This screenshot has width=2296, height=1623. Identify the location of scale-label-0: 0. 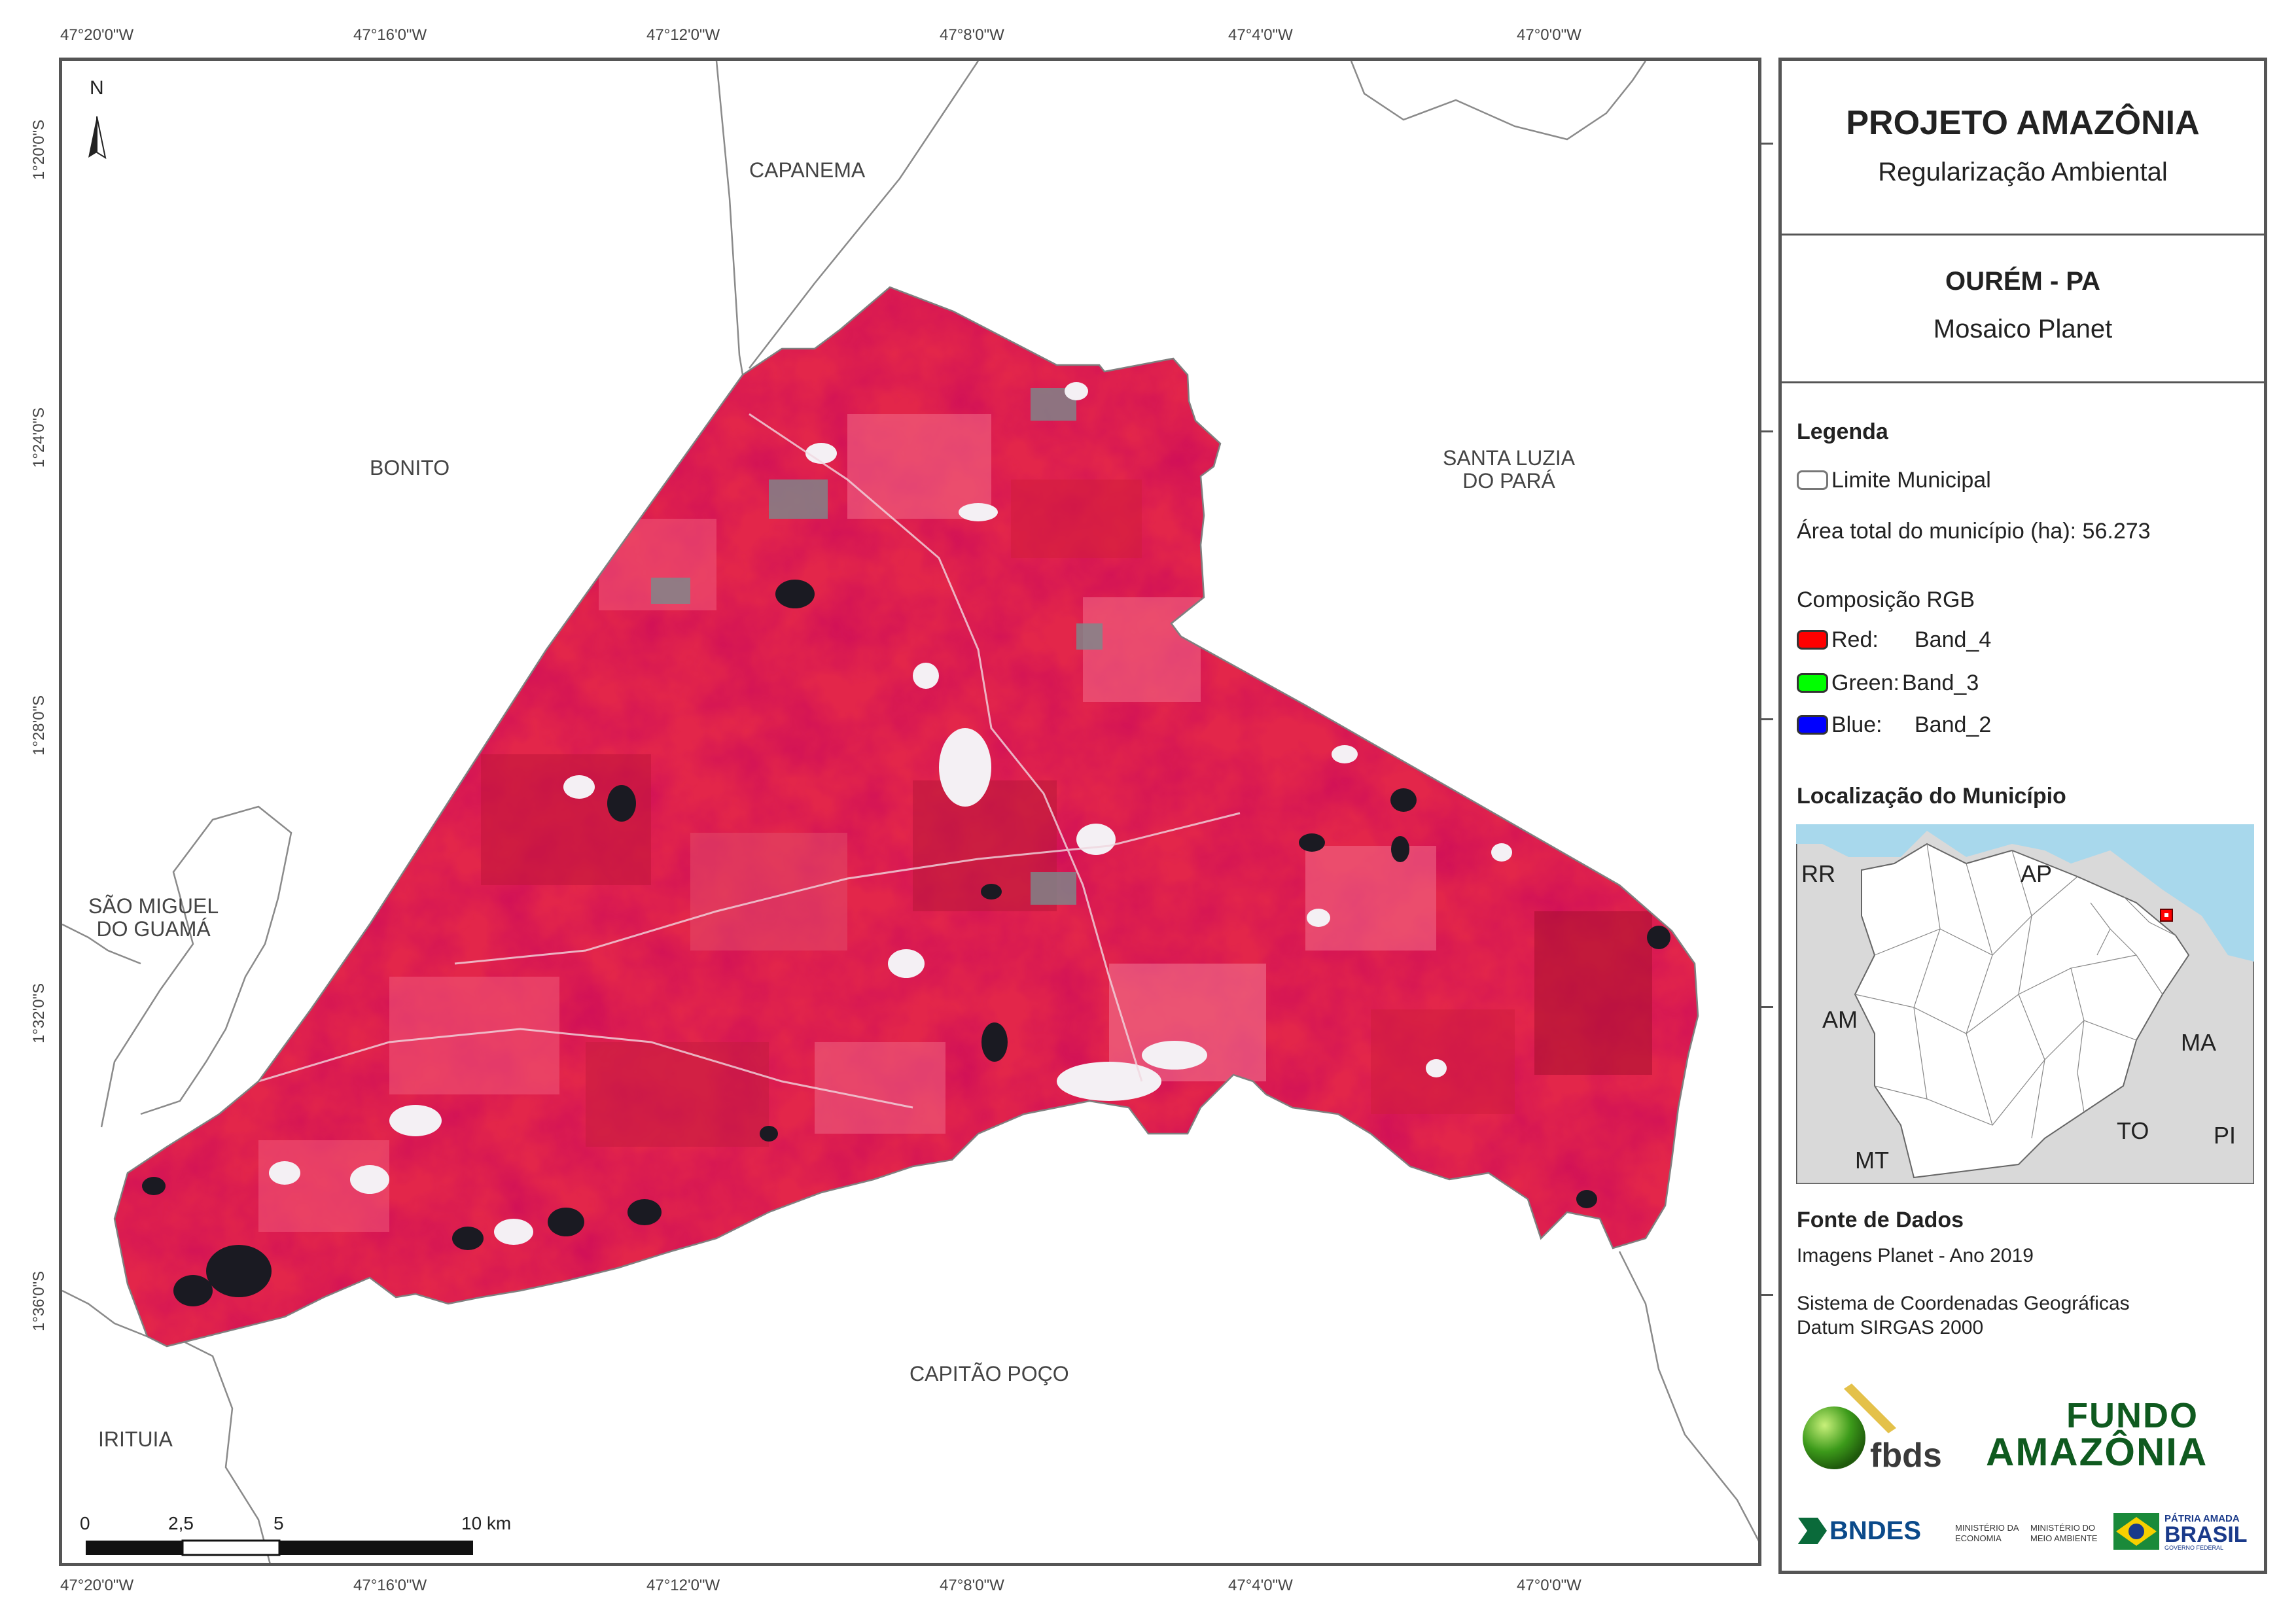
(85, 1523).